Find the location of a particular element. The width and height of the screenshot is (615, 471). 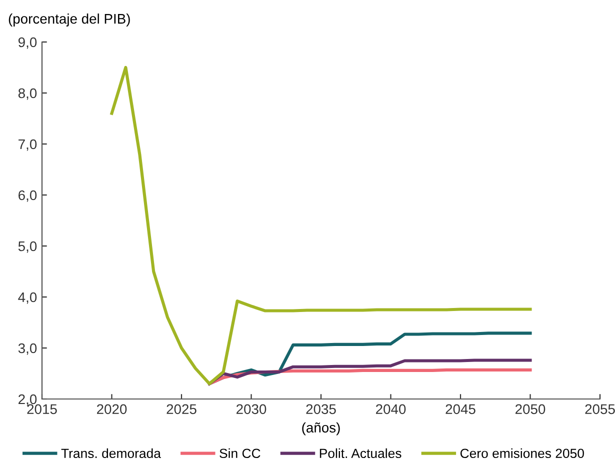

legend-label: Cero emisiones 2050 is located at coordinates (522, 453).